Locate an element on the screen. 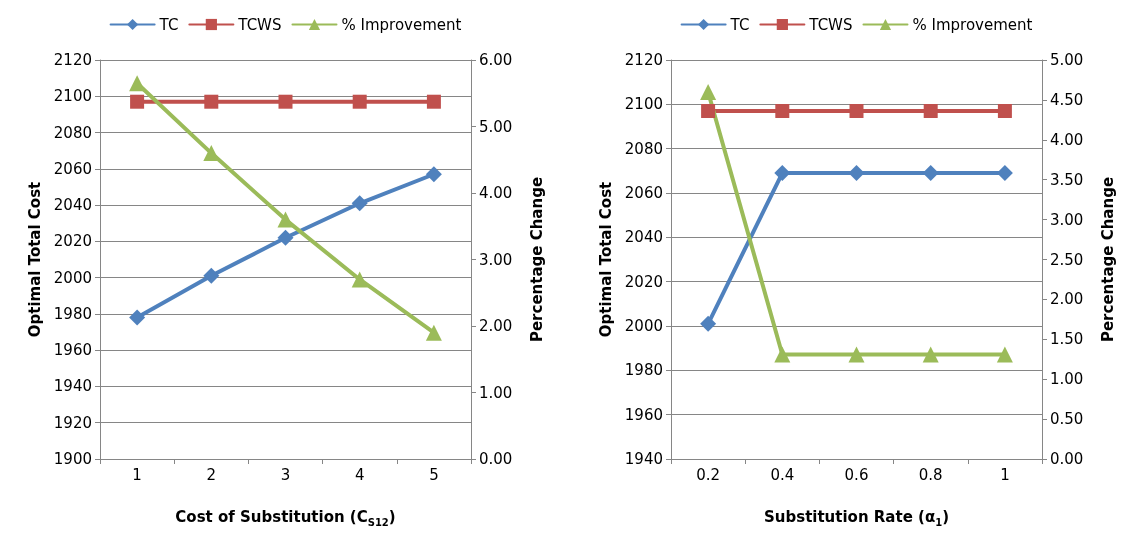 This screenshot has width=1142, height=534. y-tick-label: 1900 is located at coordinates (72, 459).